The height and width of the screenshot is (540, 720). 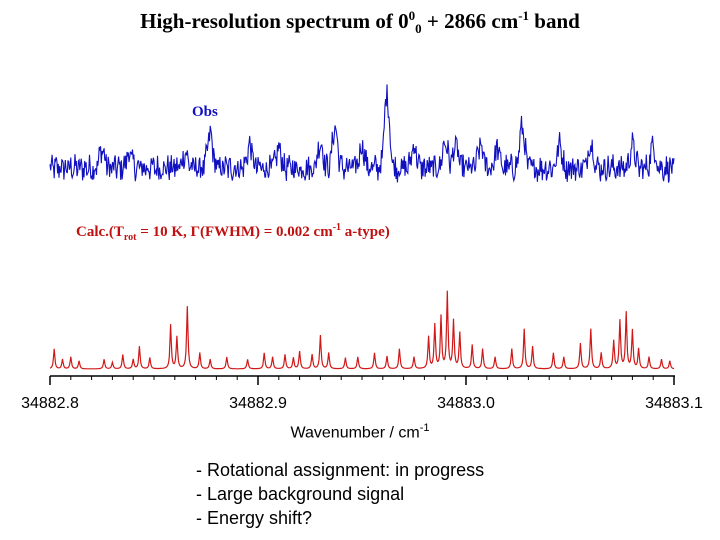 I want to click on note-item: - Large background signal, so click(x=300, y=494).